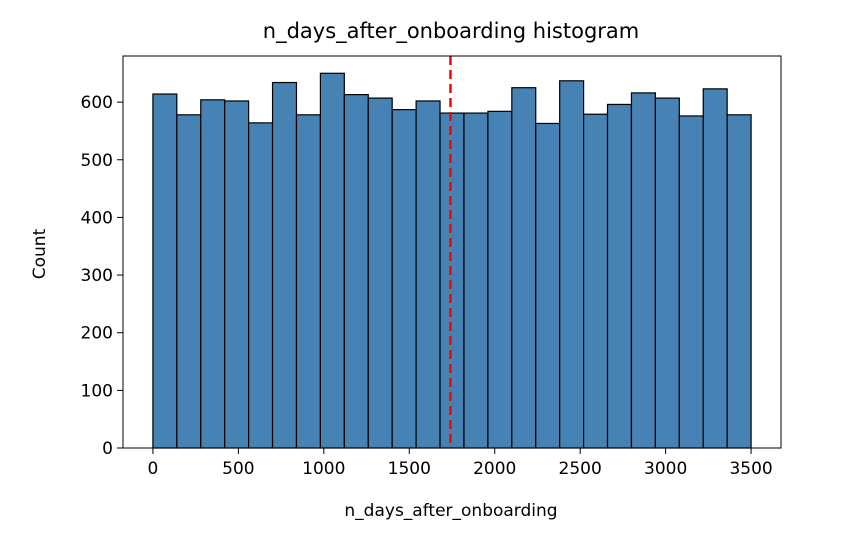 Image resolution: width=842 pixels, height=540 pixels. Describe the element at coordinates (238, 469) in the screenshot. I see `x-tick-label: 500` at that location.